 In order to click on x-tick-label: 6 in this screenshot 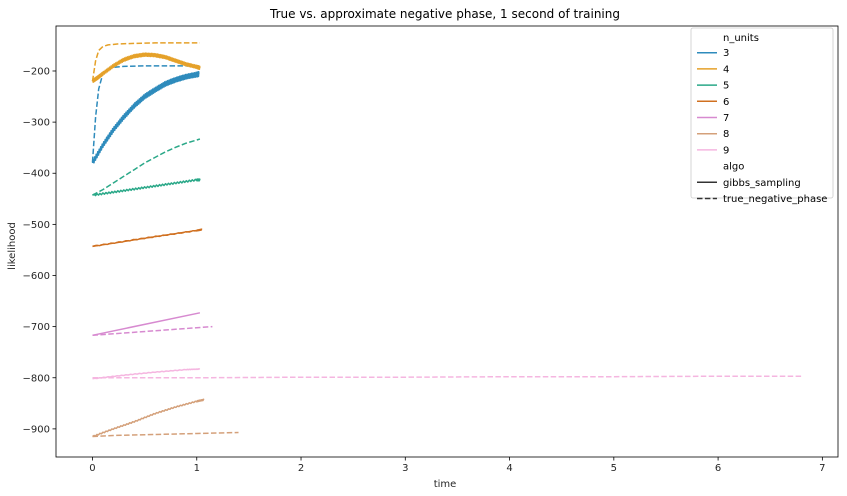, I will do `click(718, 468)`.